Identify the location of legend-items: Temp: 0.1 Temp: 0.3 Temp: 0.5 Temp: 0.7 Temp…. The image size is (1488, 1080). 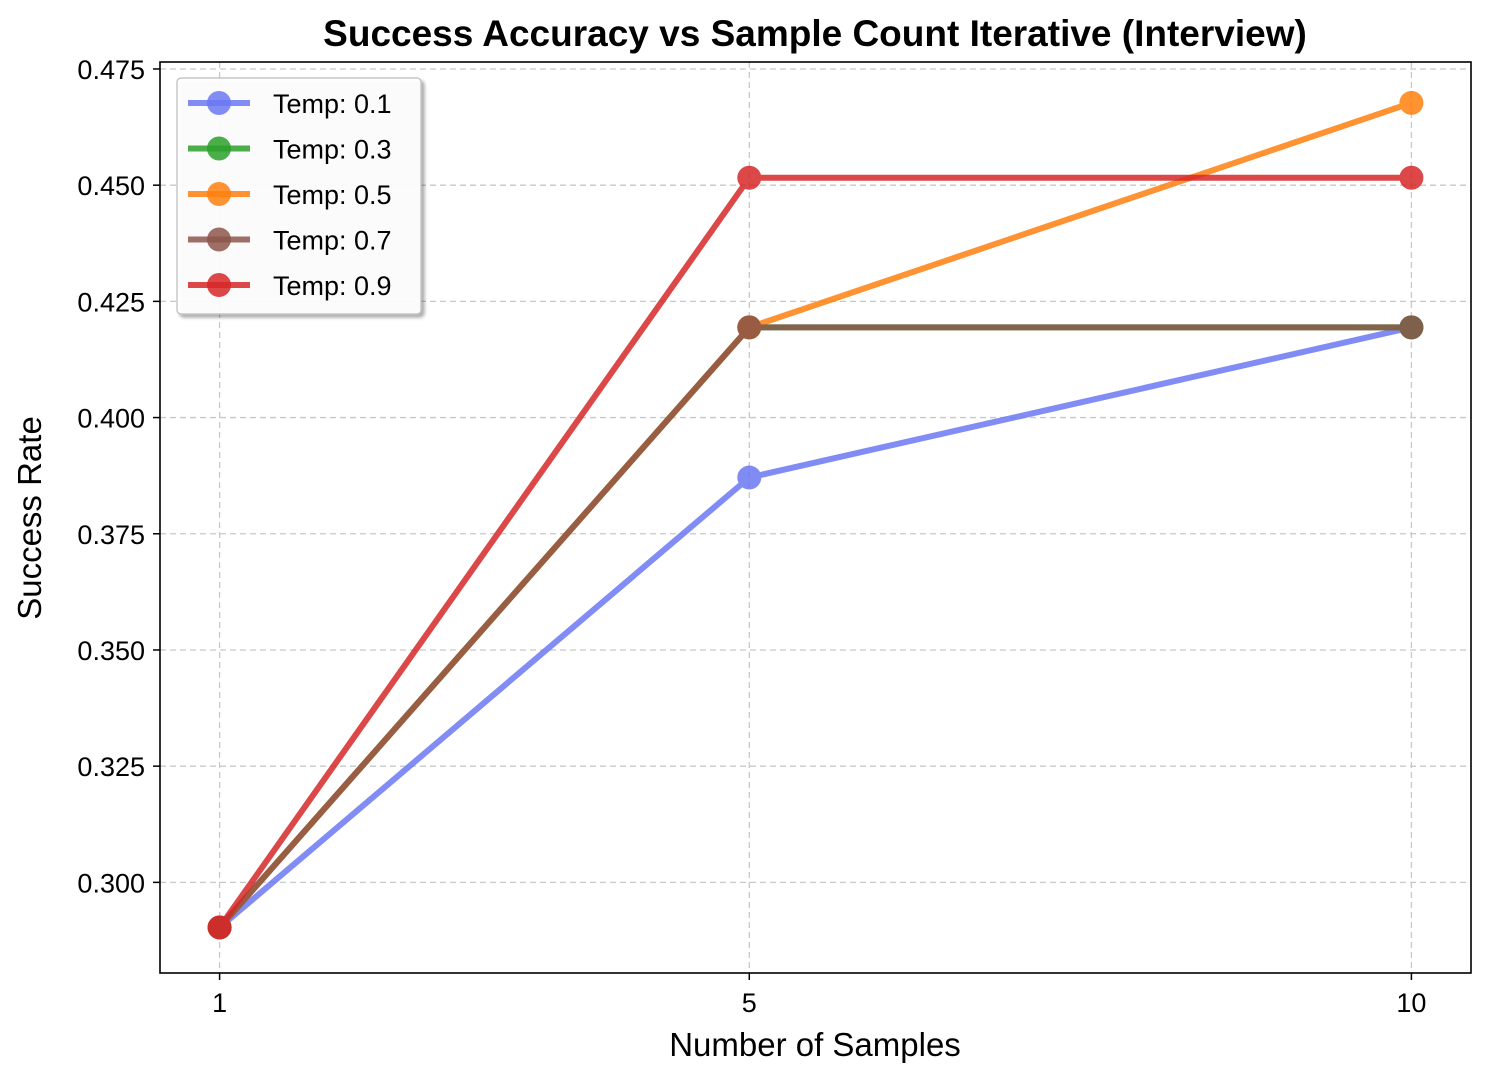
(290, 195).